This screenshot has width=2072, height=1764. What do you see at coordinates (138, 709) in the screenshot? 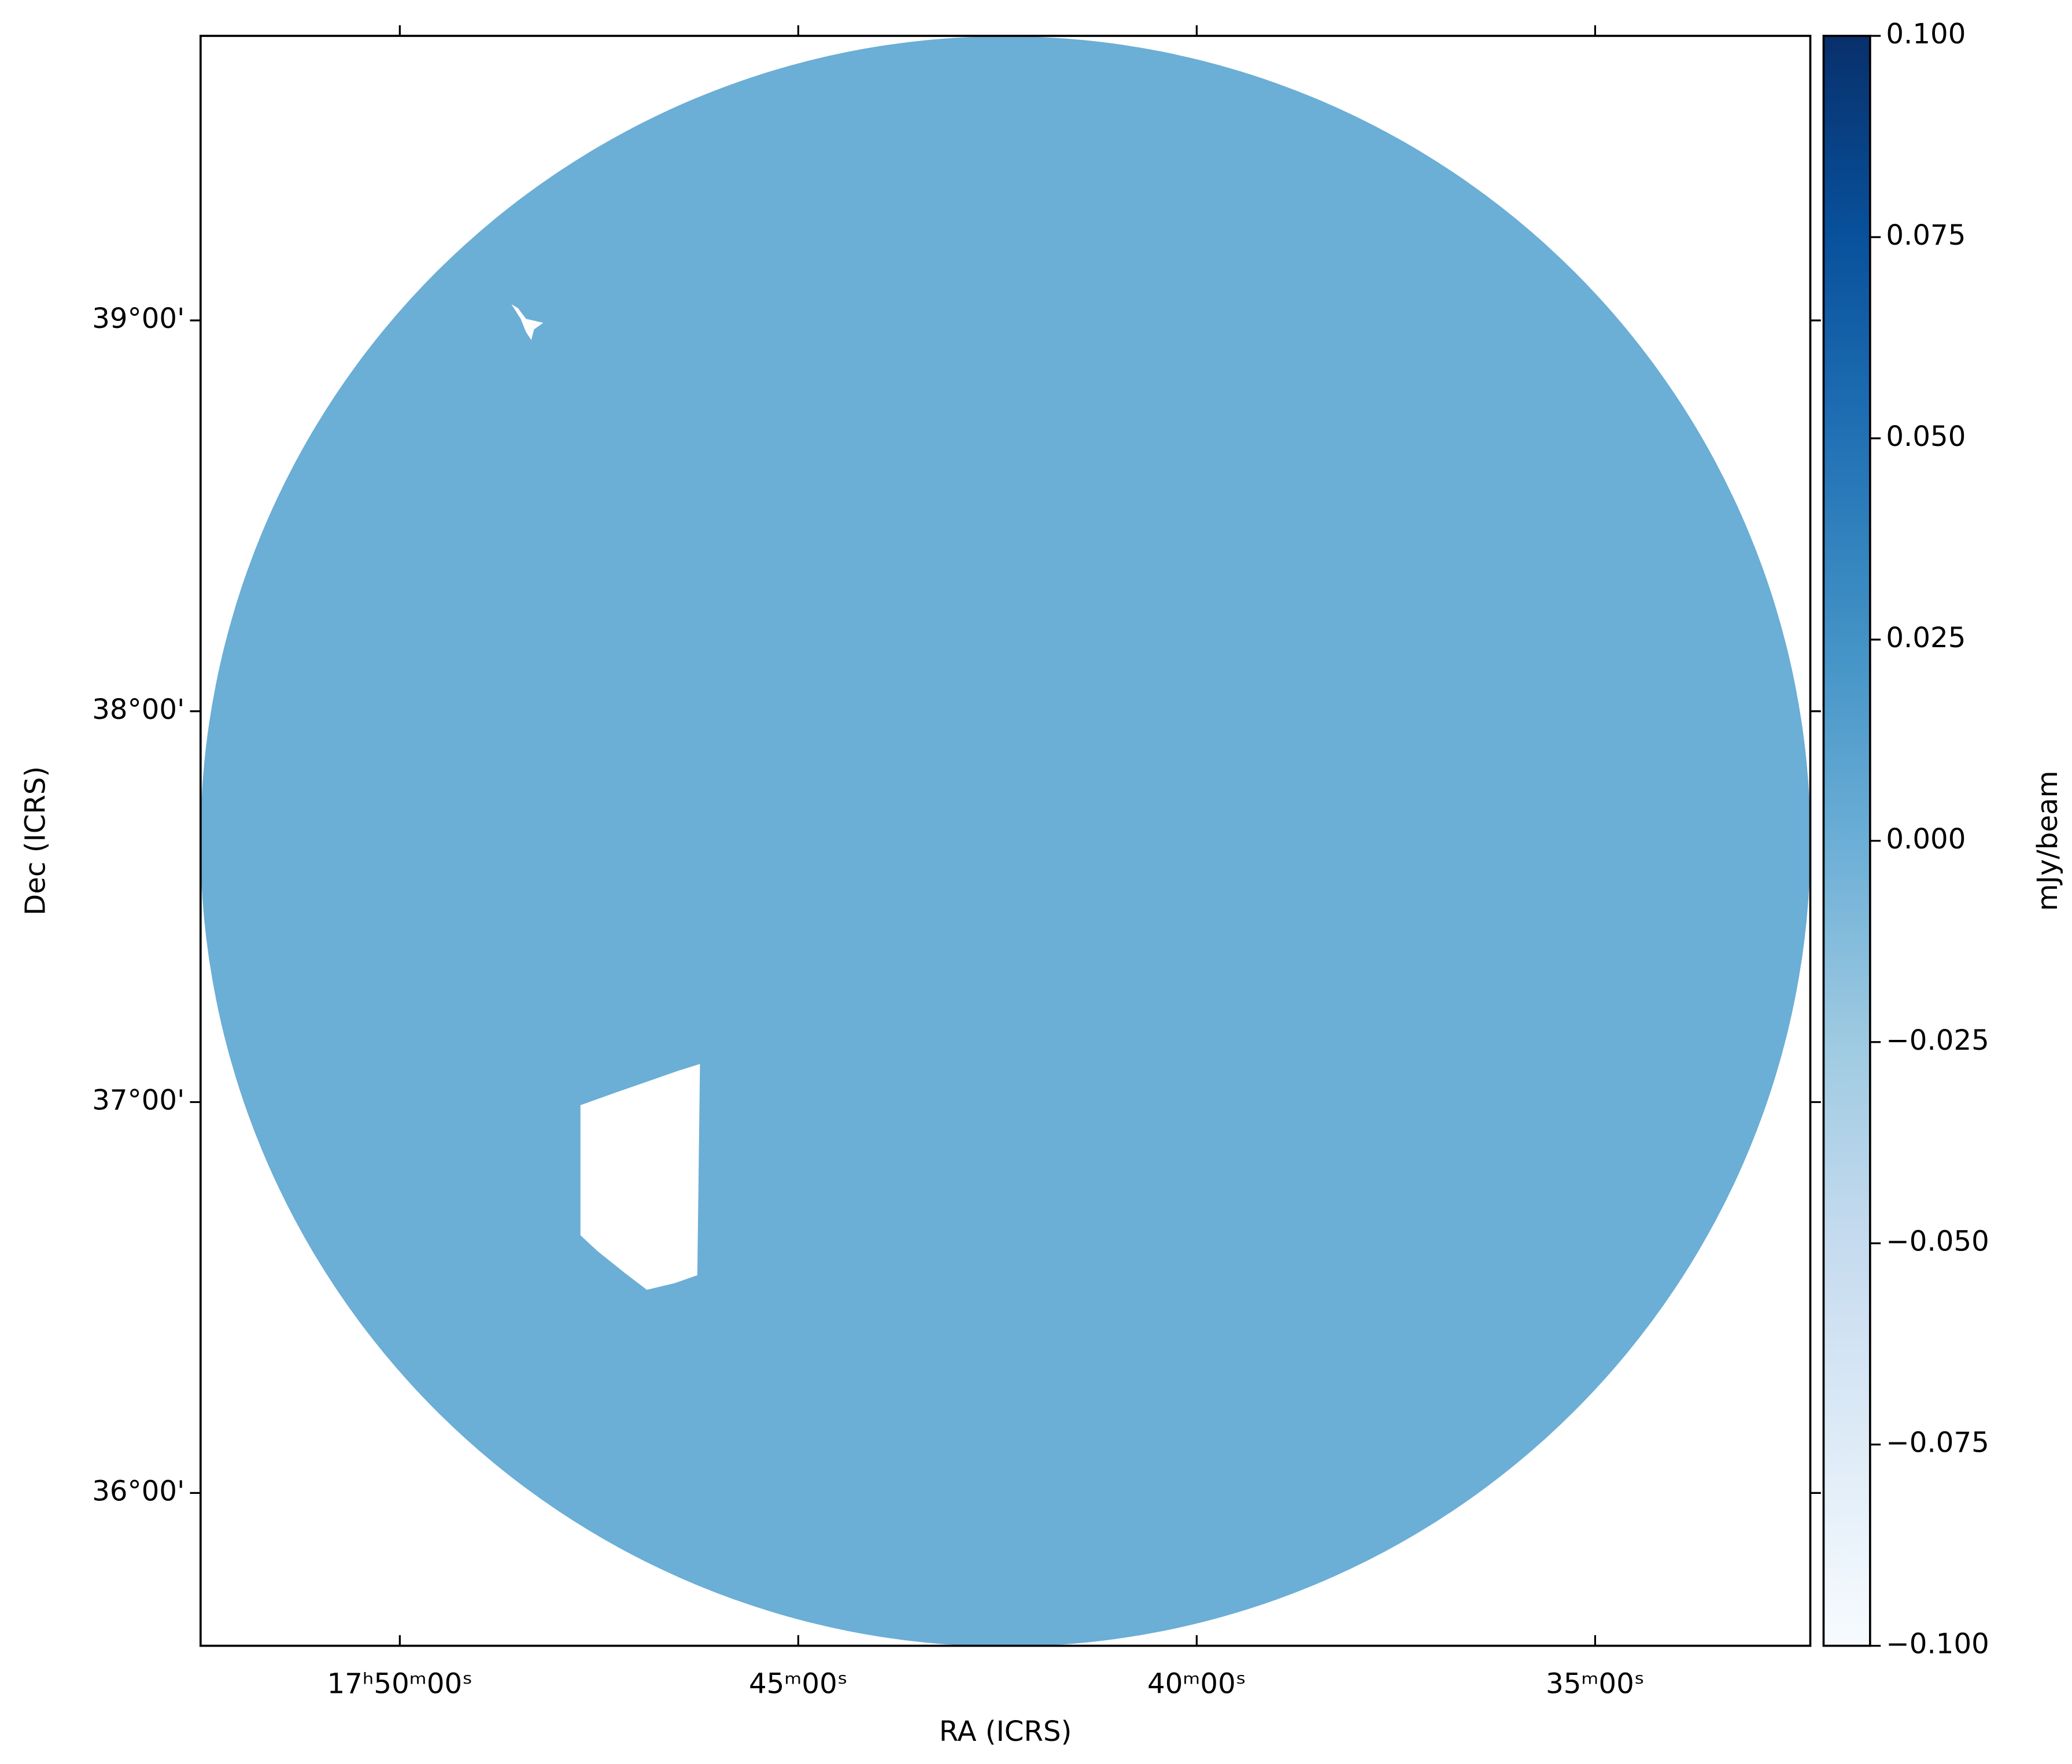
I see `y-tick-label: 38°00'` at bounding box center [138, 709].